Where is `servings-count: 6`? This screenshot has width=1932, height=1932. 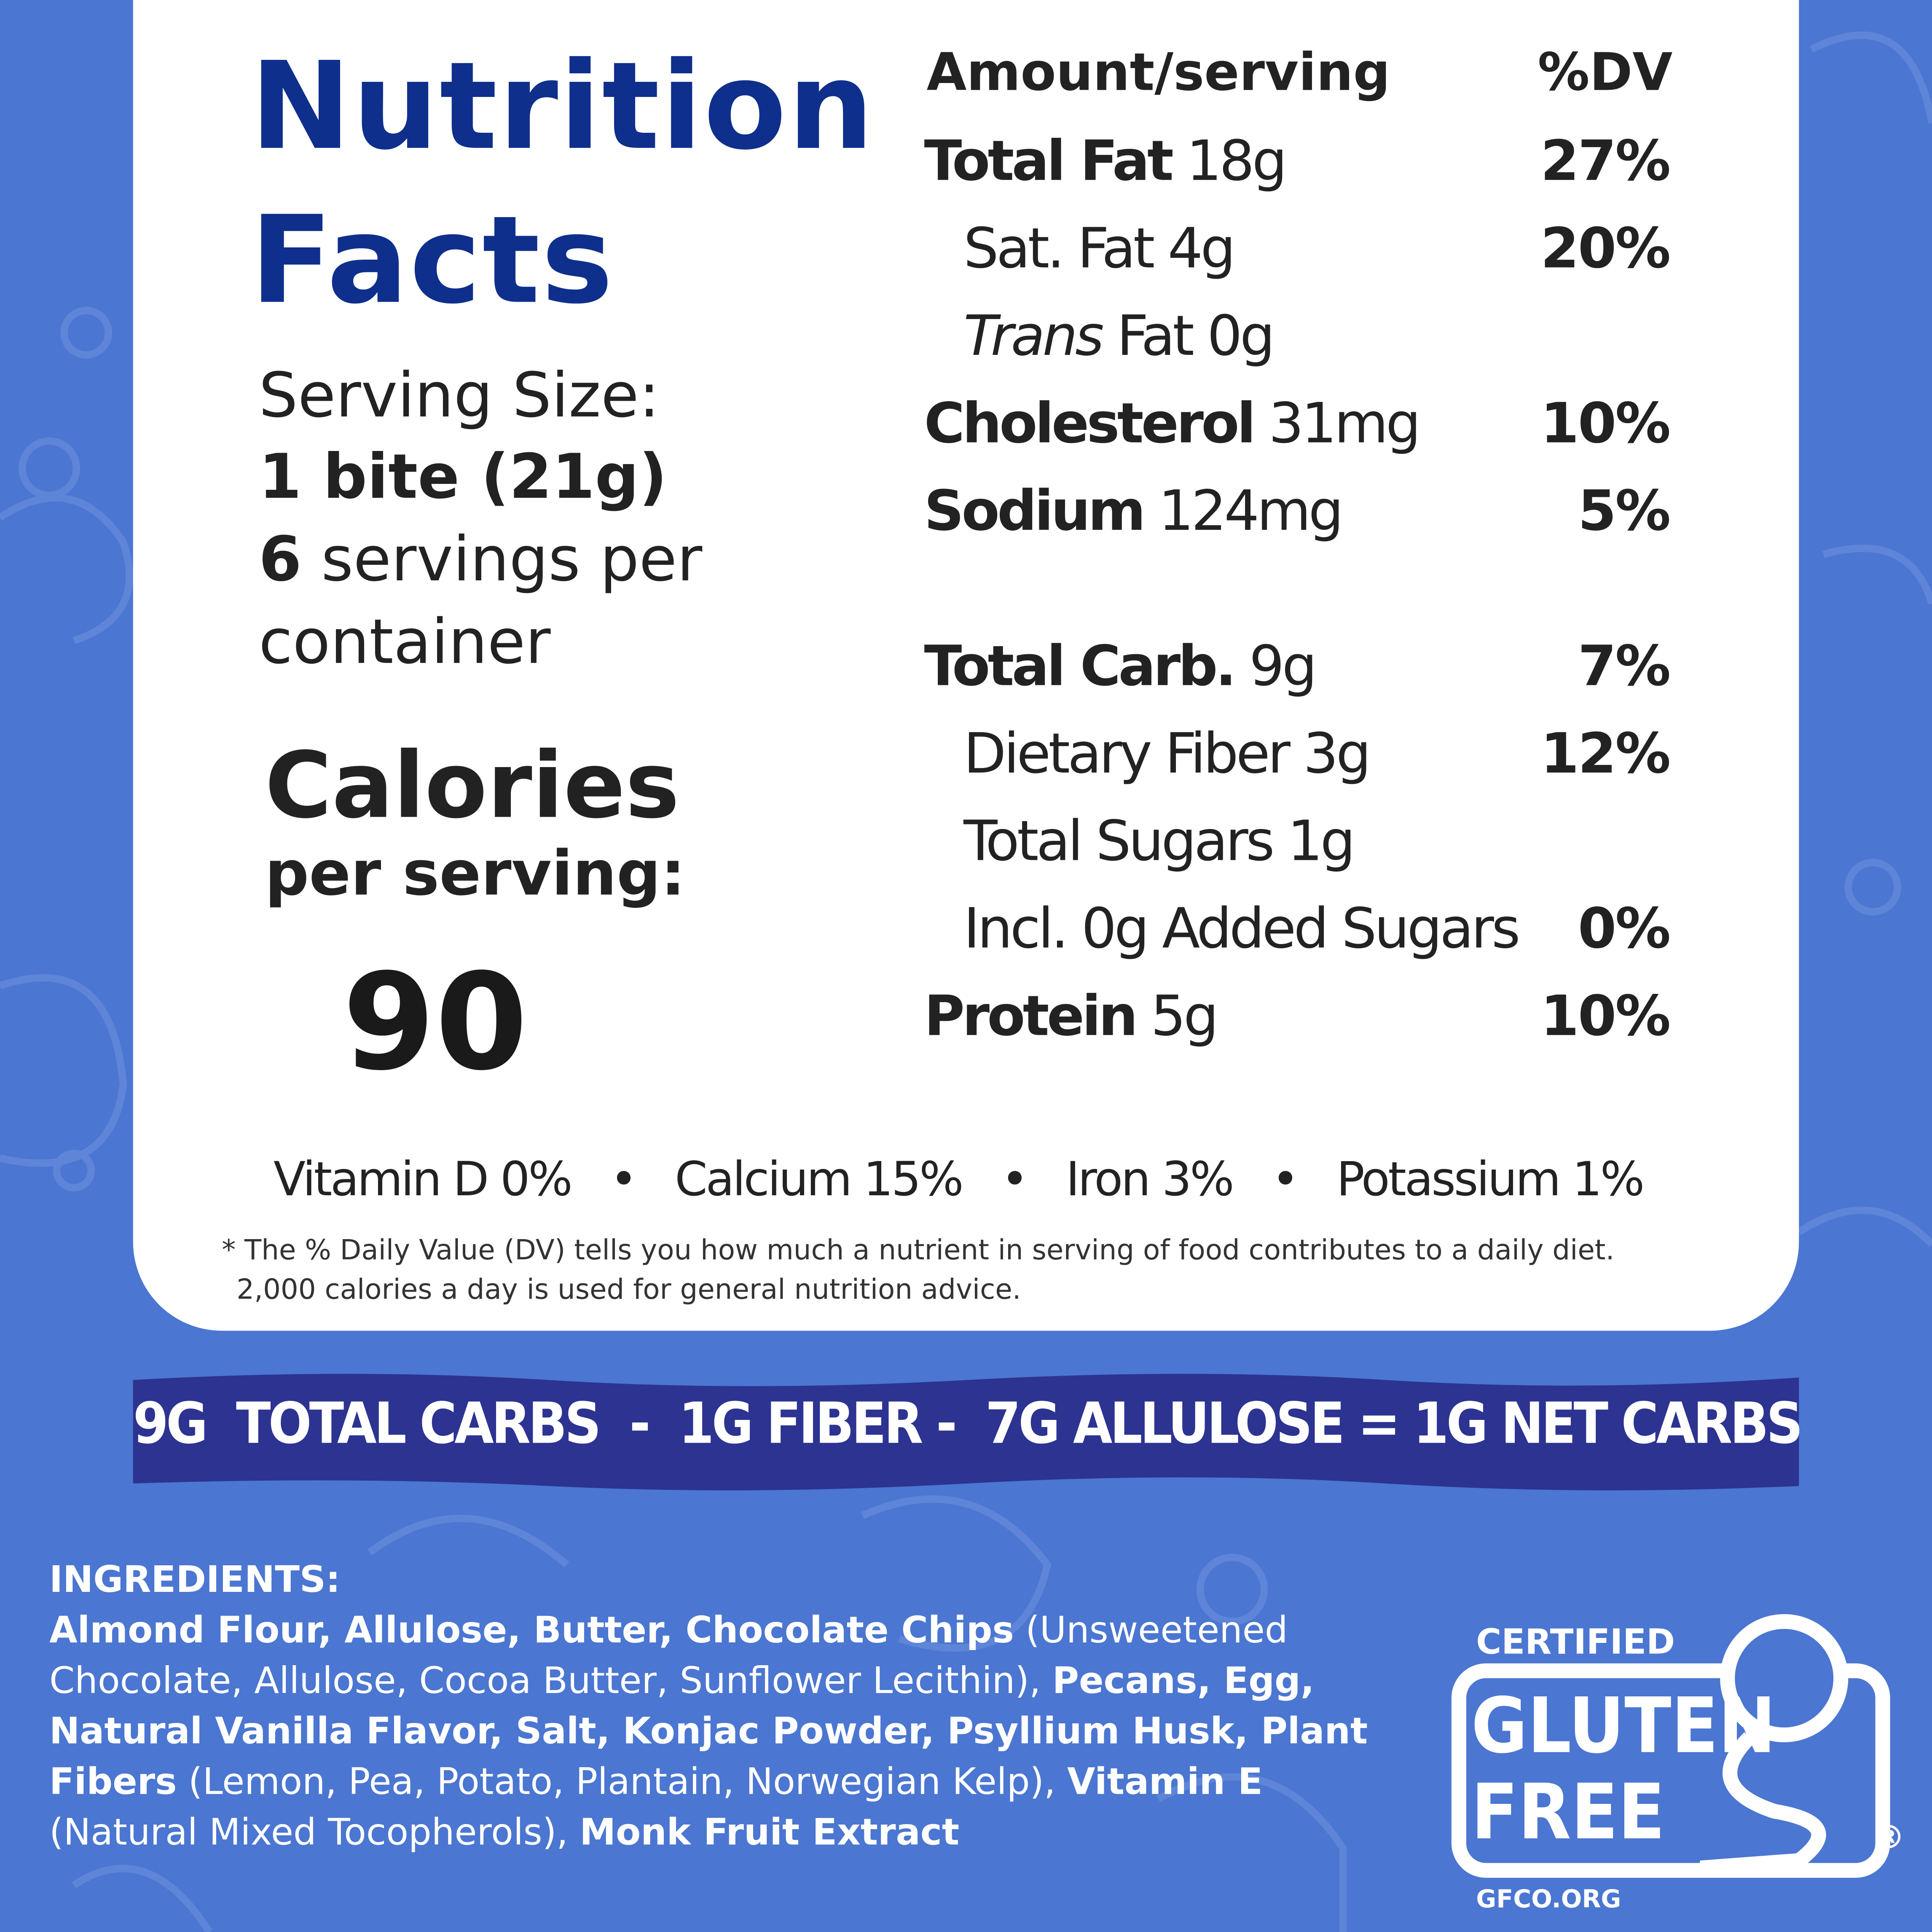 servings-count: 6 is located at coordinates (280, 559).